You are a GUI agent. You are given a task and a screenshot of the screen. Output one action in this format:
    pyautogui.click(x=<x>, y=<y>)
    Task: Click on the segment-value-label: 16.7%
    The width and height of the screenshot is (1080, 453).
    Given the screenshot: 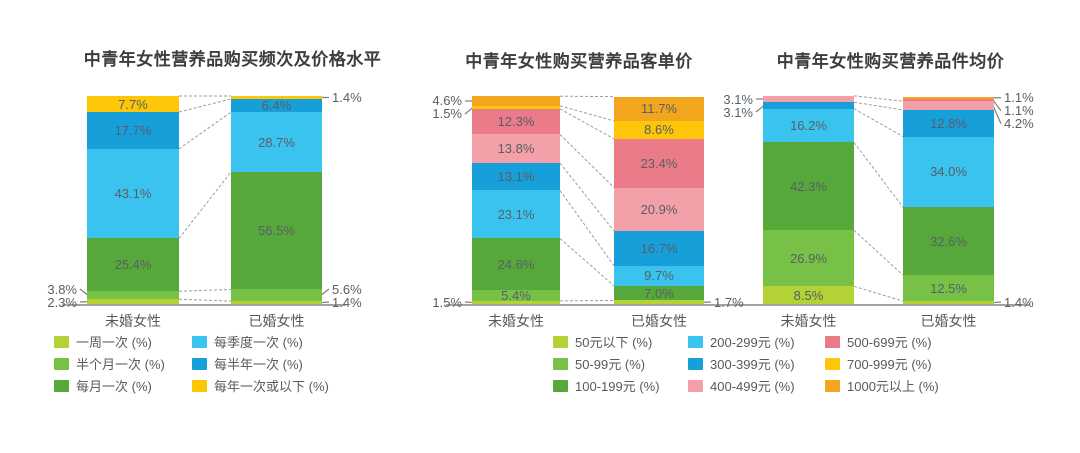 What is the action you would take?
    pyautogui.click(x=659, y=248)
    